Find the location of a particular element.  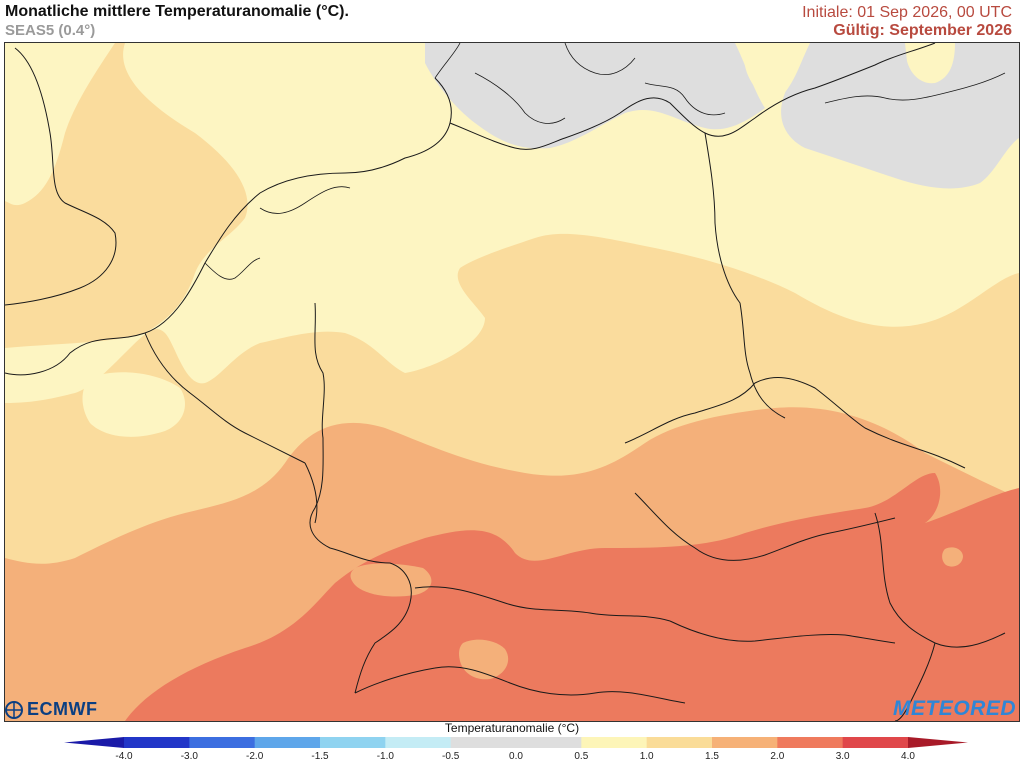

colorbar-arrow-high is located at coordinates (938, 742).